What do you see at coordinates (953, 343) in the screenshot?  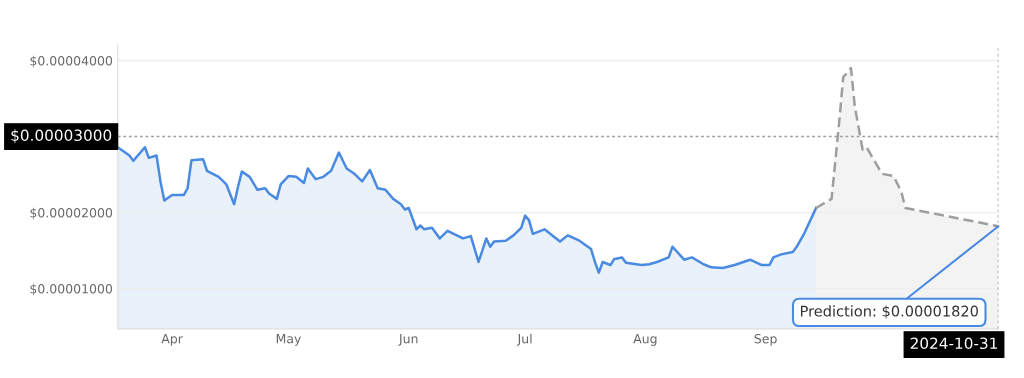 I see `ref-line-label: 2024-10-31` at bounding box center [953, 343].